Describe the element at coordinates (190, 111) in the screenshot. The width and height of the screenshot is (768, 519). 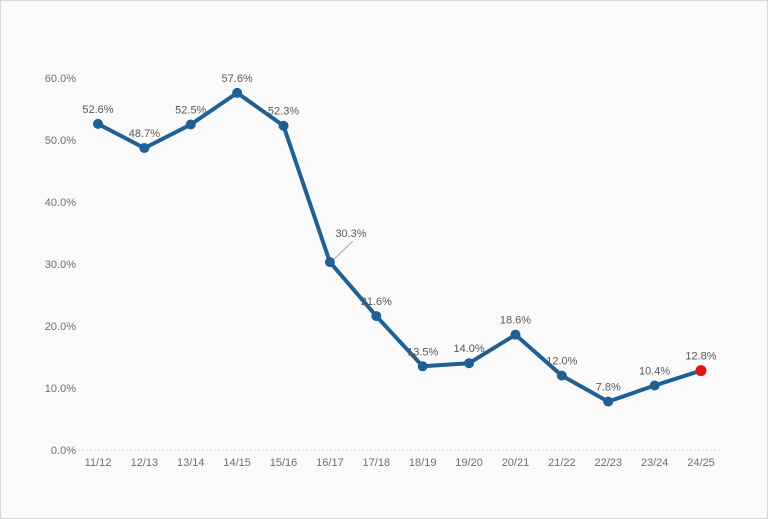
I see `data-label: 52.5%` at that location.